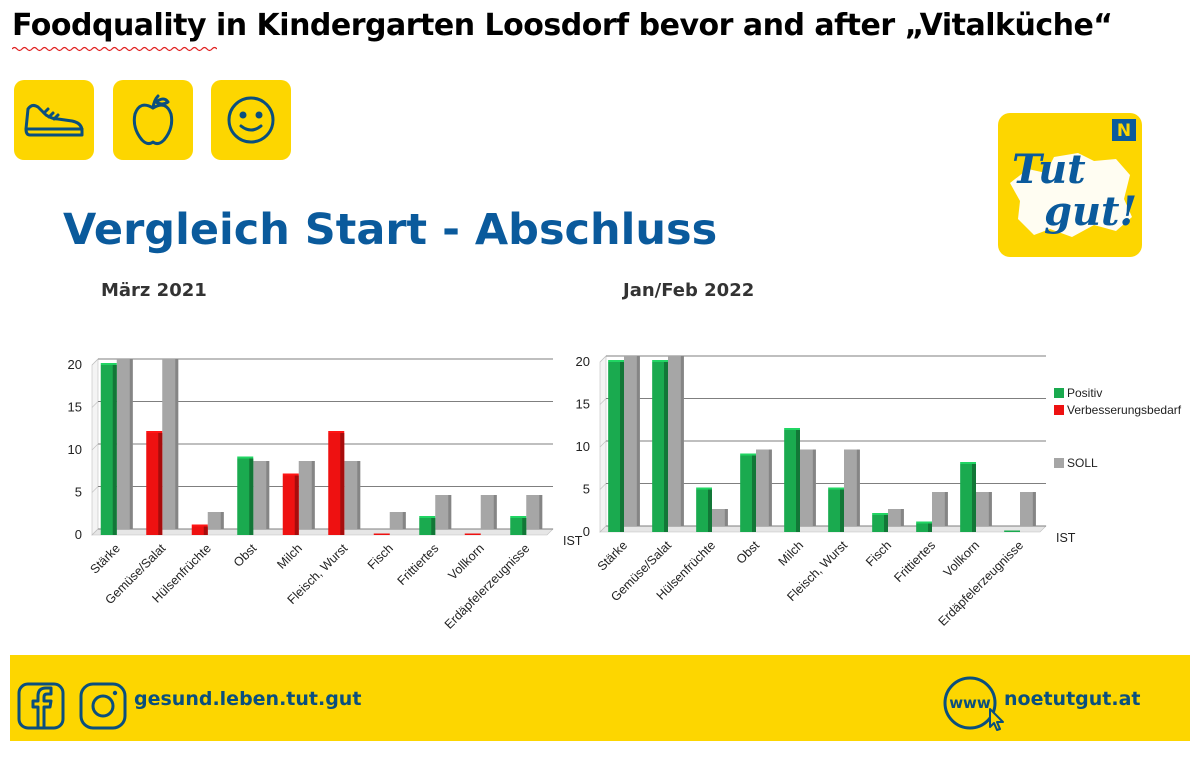 The height and width of the screenshot is (765, 1200). What do you see at coordinates (600, 698) in the screenshot?
I see `footer-bar: gesund.leben.tut.gut www noetutgut.at` at bounding box center [600, 698].